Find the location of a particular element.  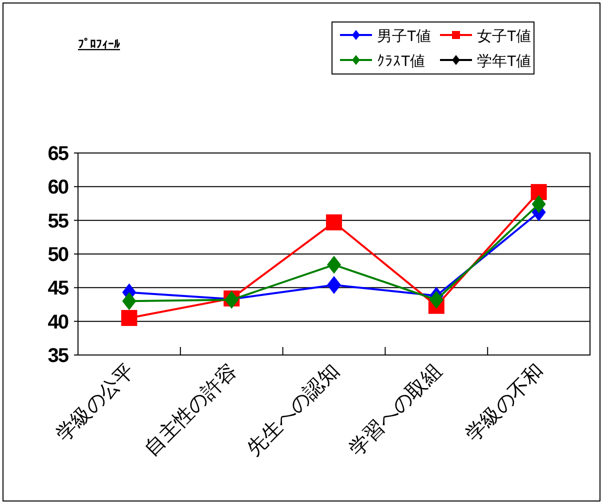

y-tick-label: 60 is located at coordinates (58, 187).